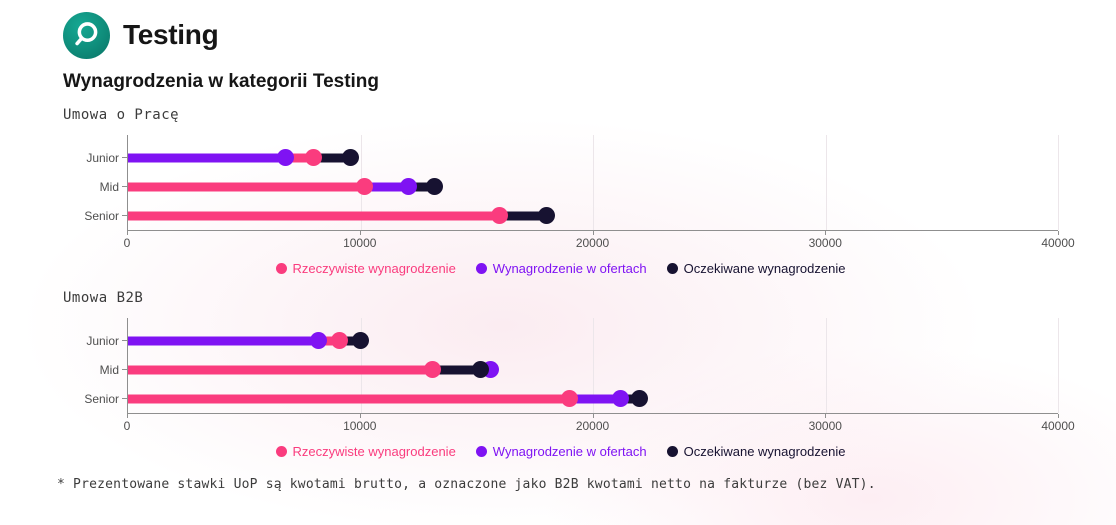 This screenshot has height=525, width=1116. I want to click on chart-row-senior, so click(593, 215).